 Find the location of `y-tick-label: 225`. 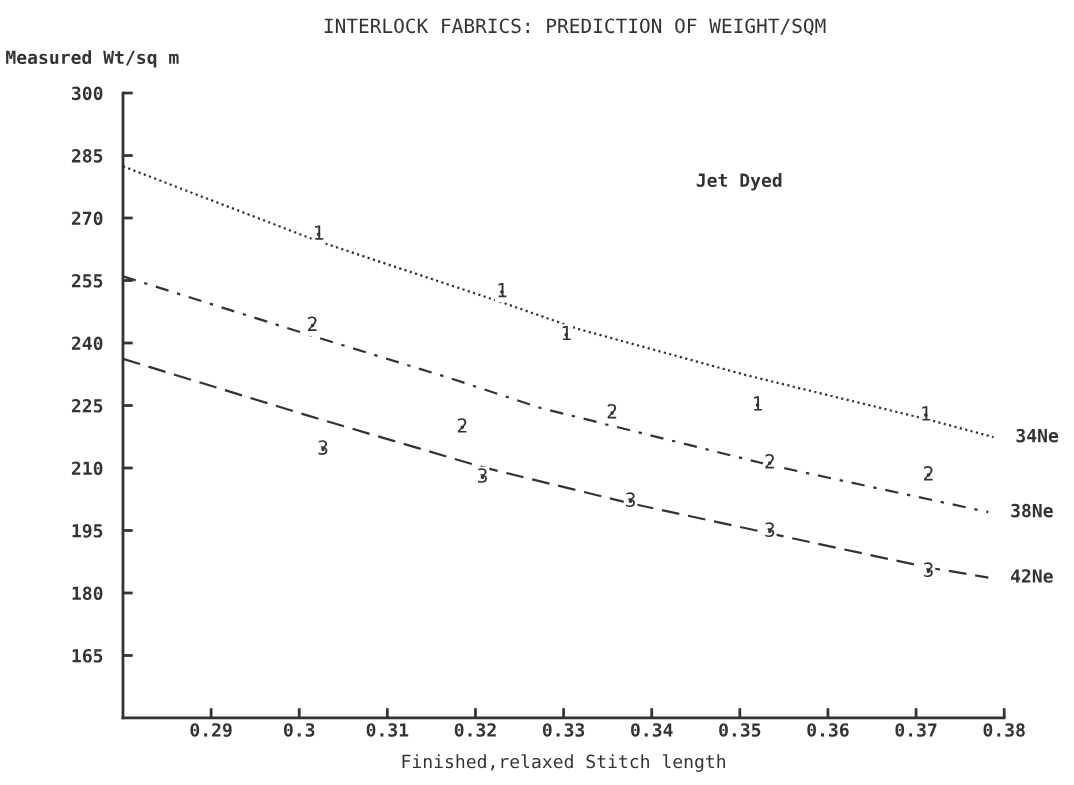

y-tick-label: 225 is located at coordinates (87, 405).